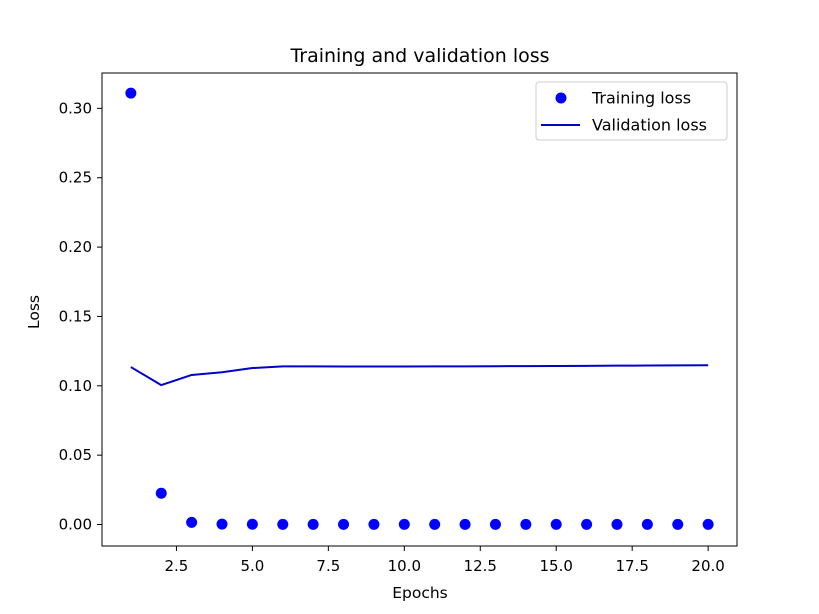 The height and width of the screenshot is (614, 819). Describe the element at coordinates (707, 566) in the screenshot. I see `x-tick-label: 20.0` at that location.